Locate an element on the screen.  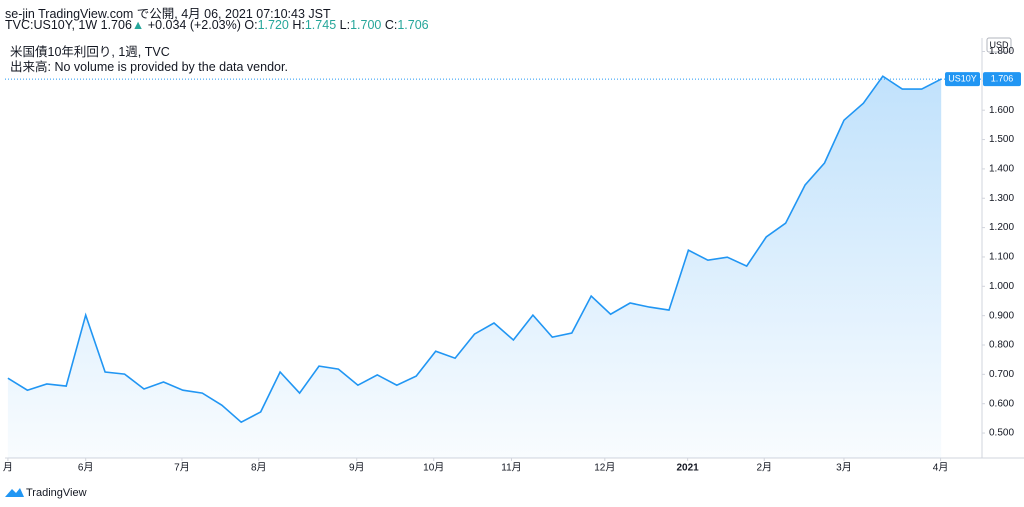
change: +0.034 (+2.03%) is located at coordinates (194, 25).